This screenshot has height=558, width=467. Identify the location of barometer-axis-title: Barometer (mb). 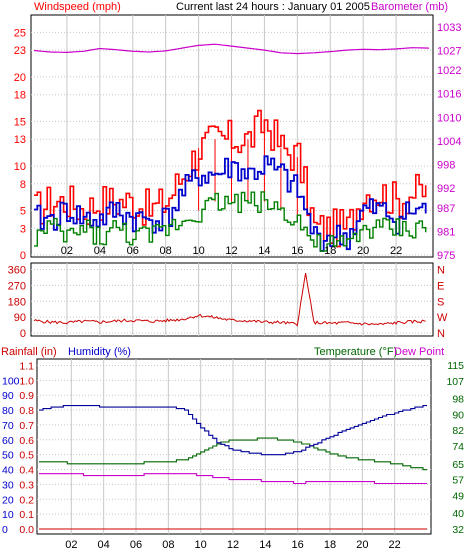
(409, 7).